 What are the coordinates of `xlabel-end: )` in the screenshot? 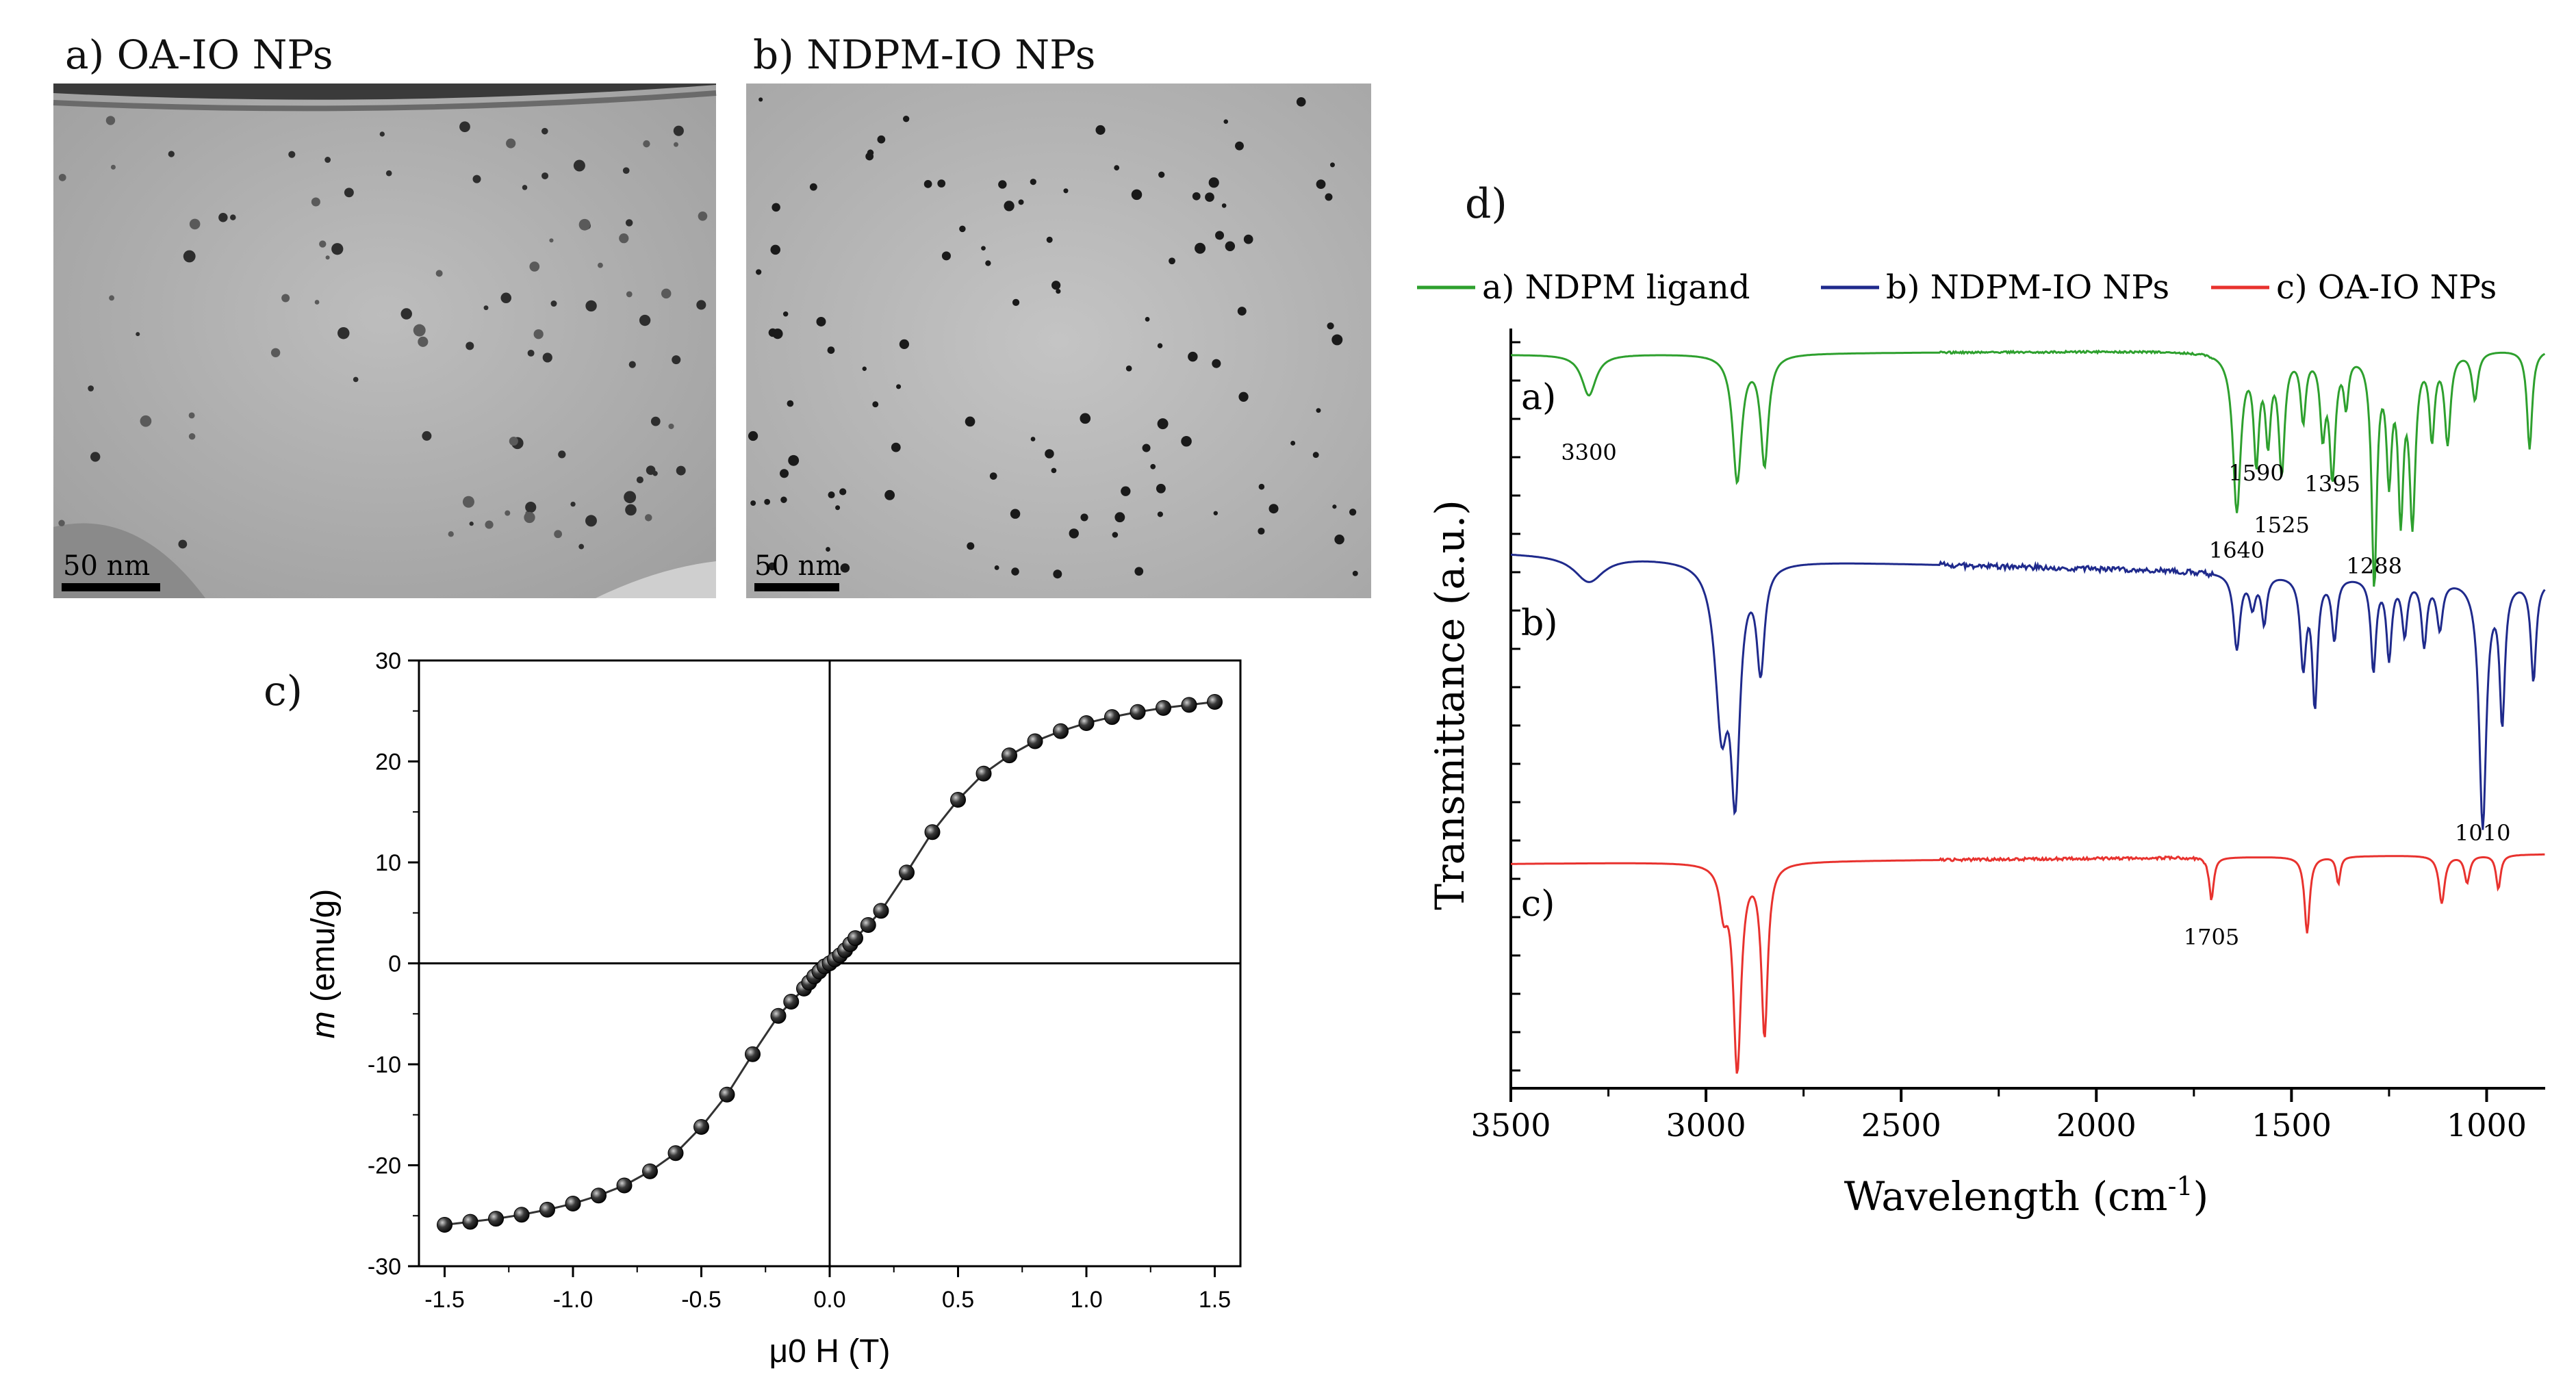 It's located at (2201, 1196).